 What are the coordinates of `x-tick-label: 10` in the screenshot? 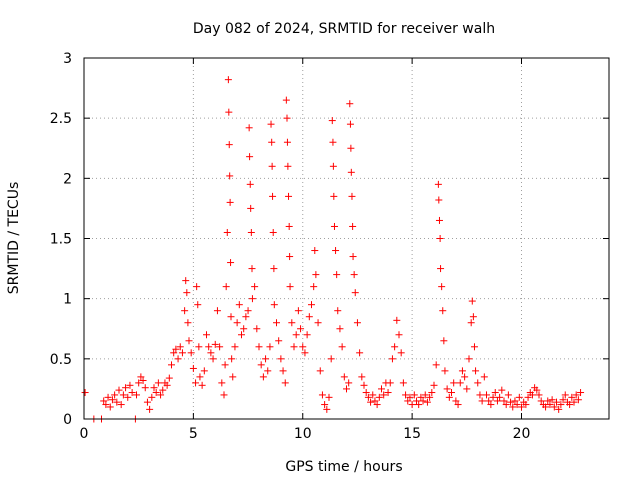 It's located at (303, 434).